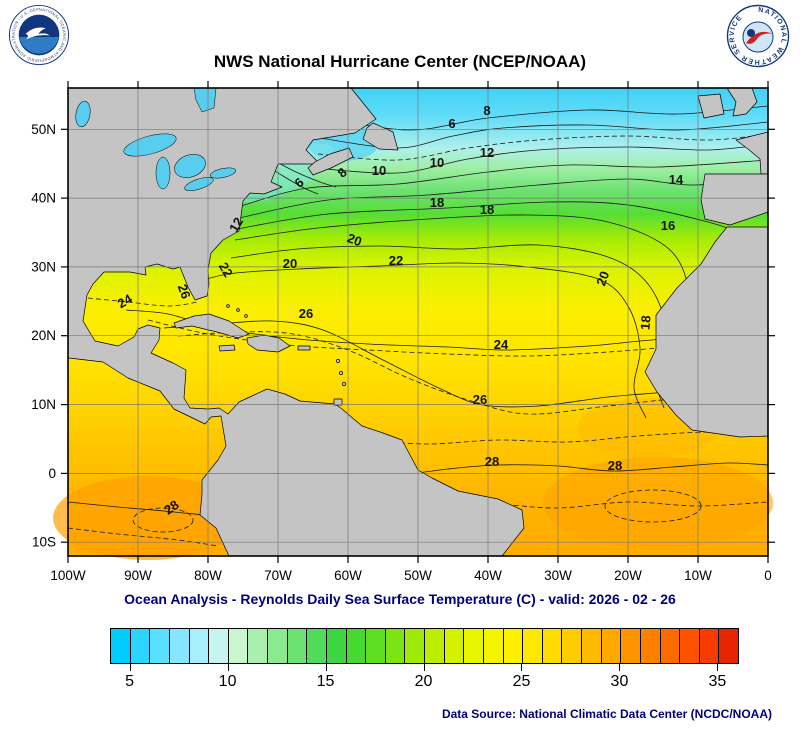 This screenshot has width=800, height=737. What do you see at coordinates (501, 344) in the screenshot?
I see `contour-label: 24` at bounding box center [501, 344].